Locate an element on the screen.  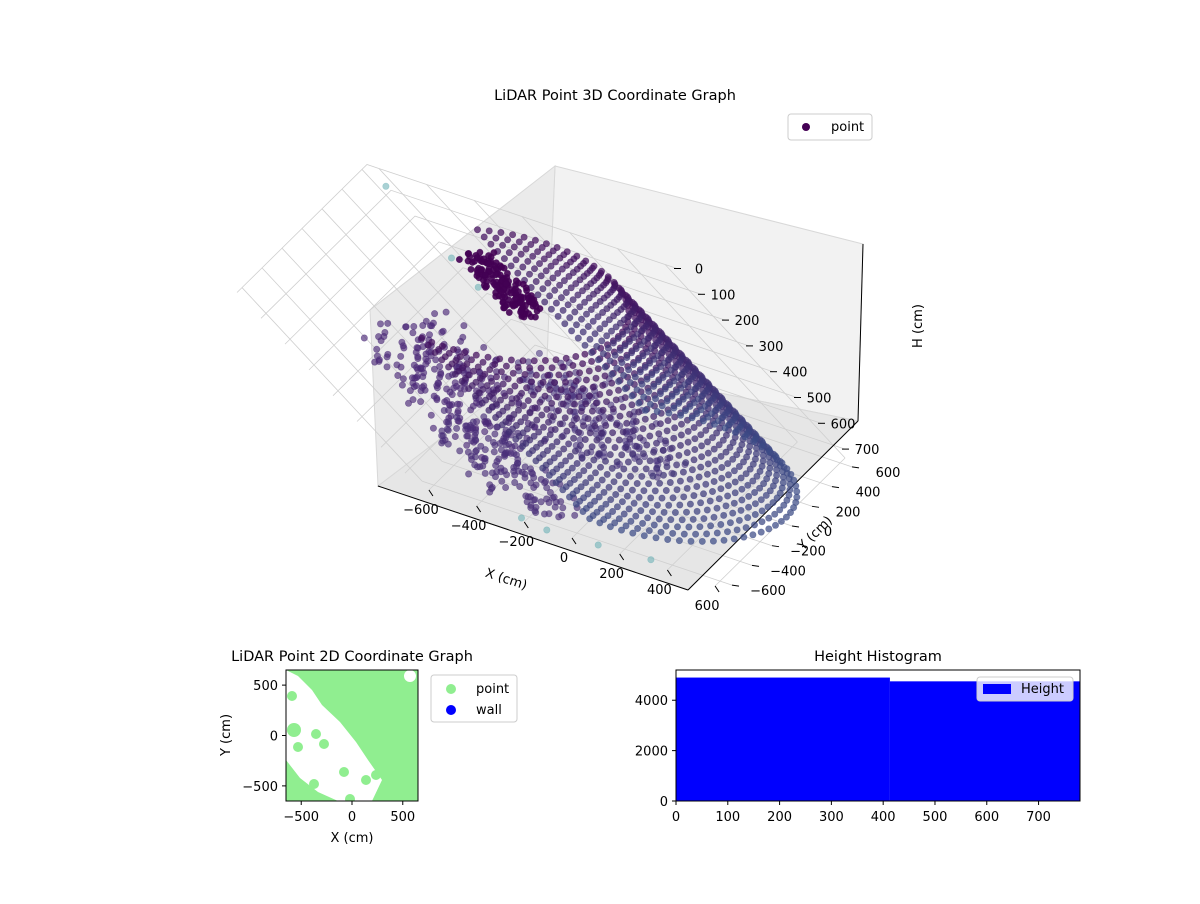
histogram-bars is located at coordinates (878, 739).